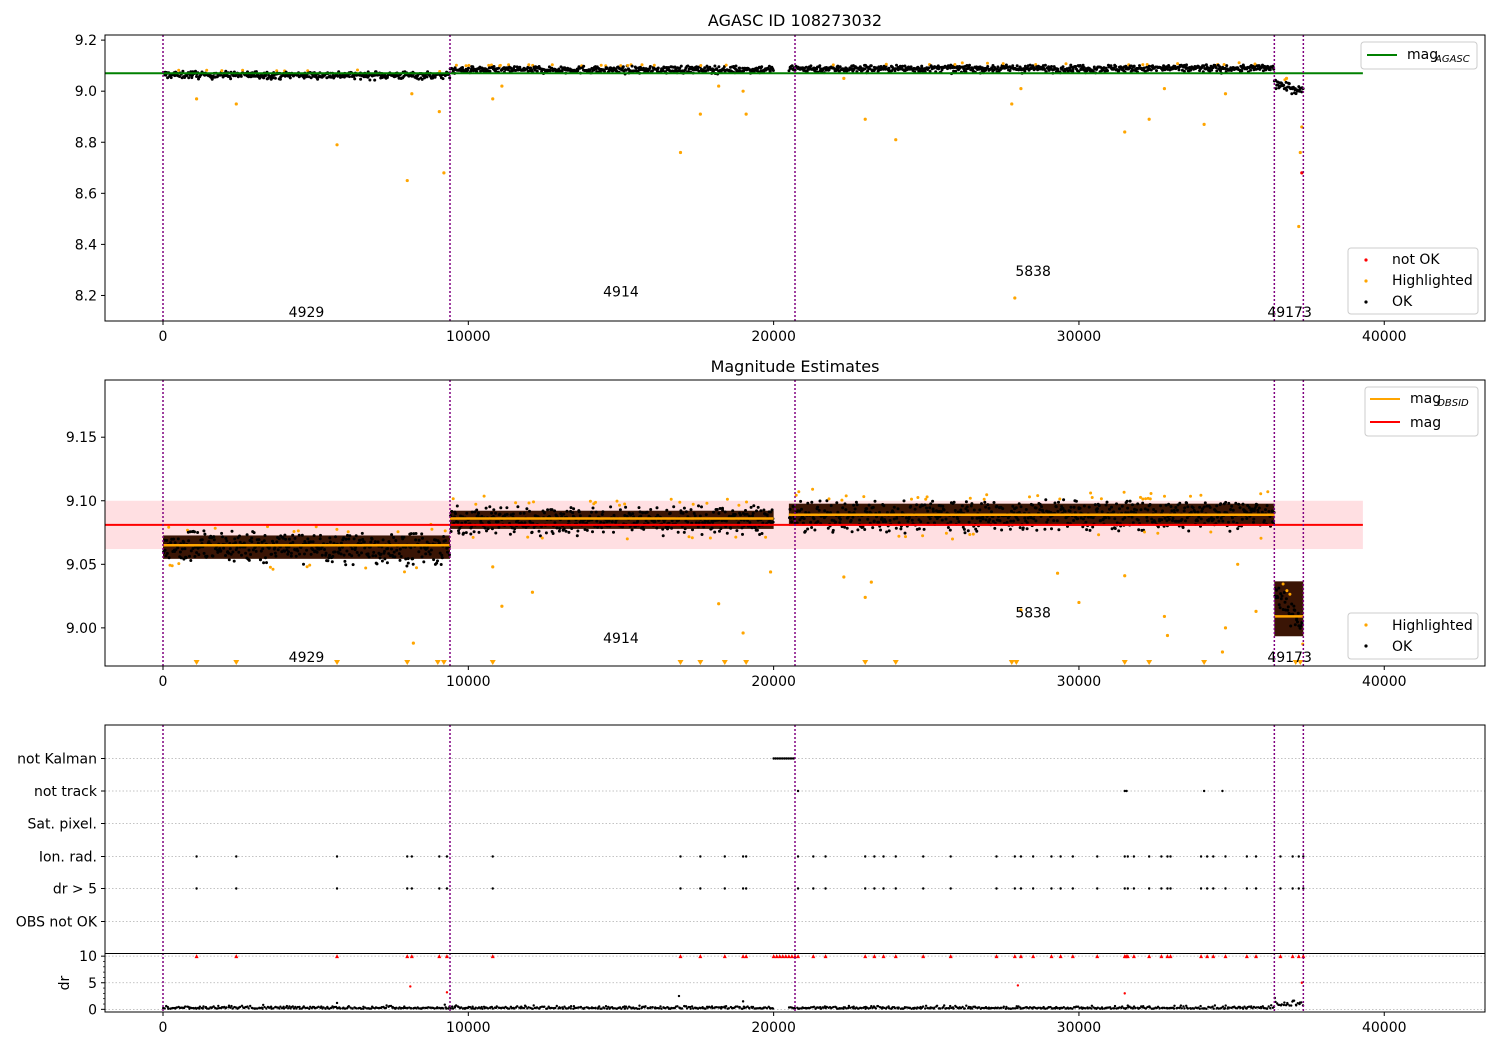 The height and width of the screenshot is (1050, 1500). What do you see at coordinates (795, 20) in the screenshot?
I see `panel1-title: AGASC ID 108273032` at bounding box center [795, 20].